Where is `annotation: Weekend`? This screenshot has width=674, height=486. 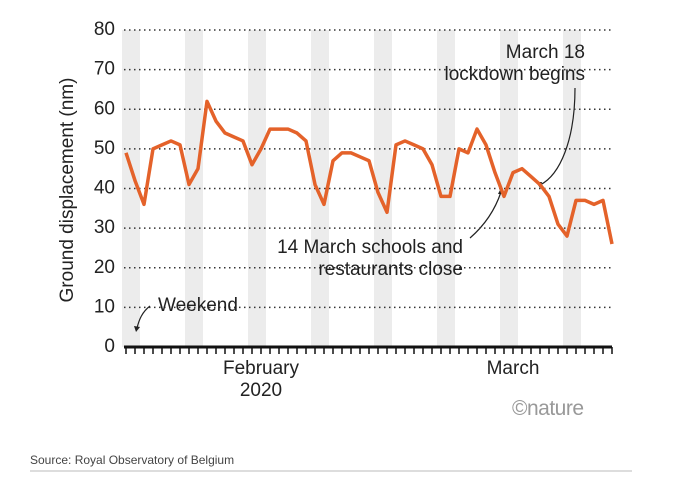 annotation: Weekend is located at coordinates (198, 305).